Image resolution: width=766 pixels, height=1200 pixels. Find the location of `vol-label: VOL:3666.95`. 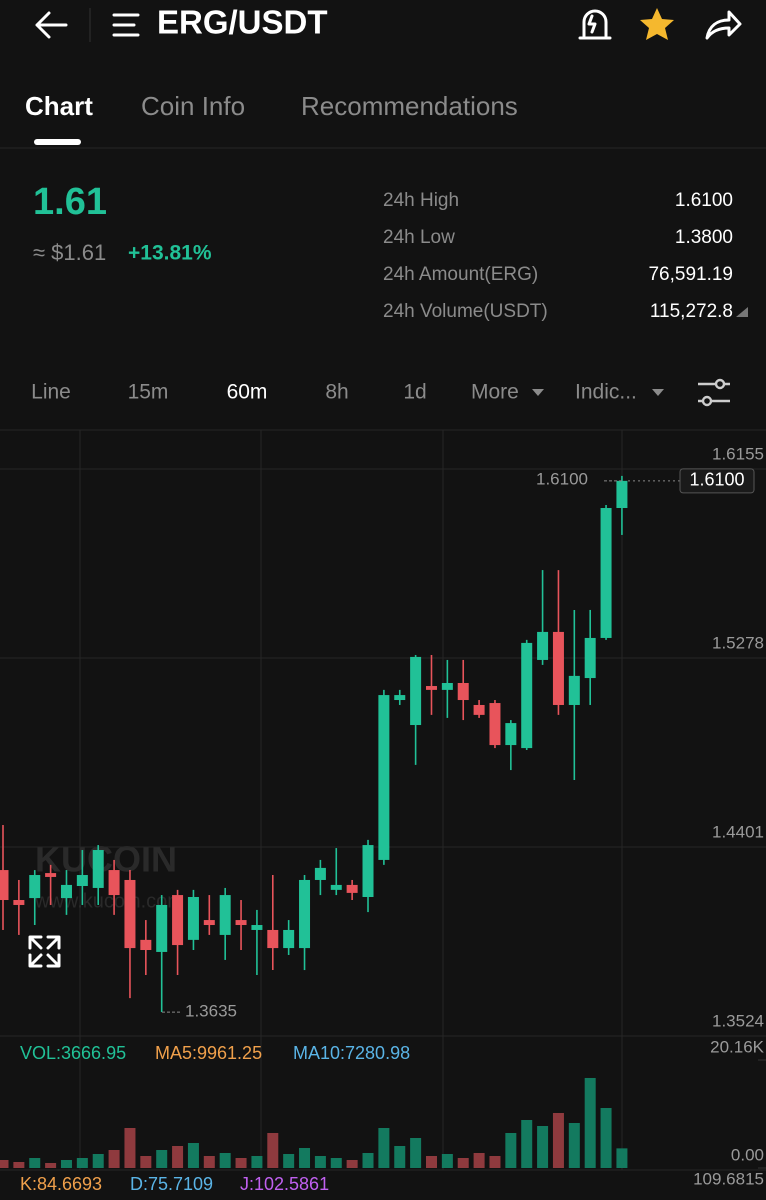

vol-label: VOL:3666.95 is located at coordinates (73, 1053).